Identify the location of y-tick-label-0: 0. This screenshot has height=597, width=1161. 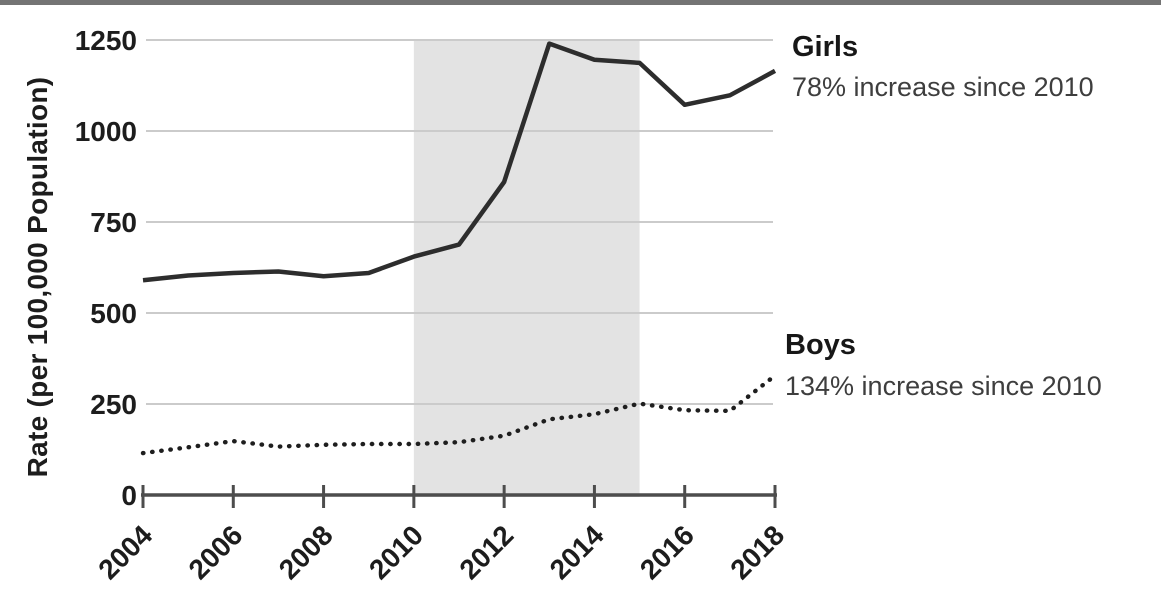
(129, 495).